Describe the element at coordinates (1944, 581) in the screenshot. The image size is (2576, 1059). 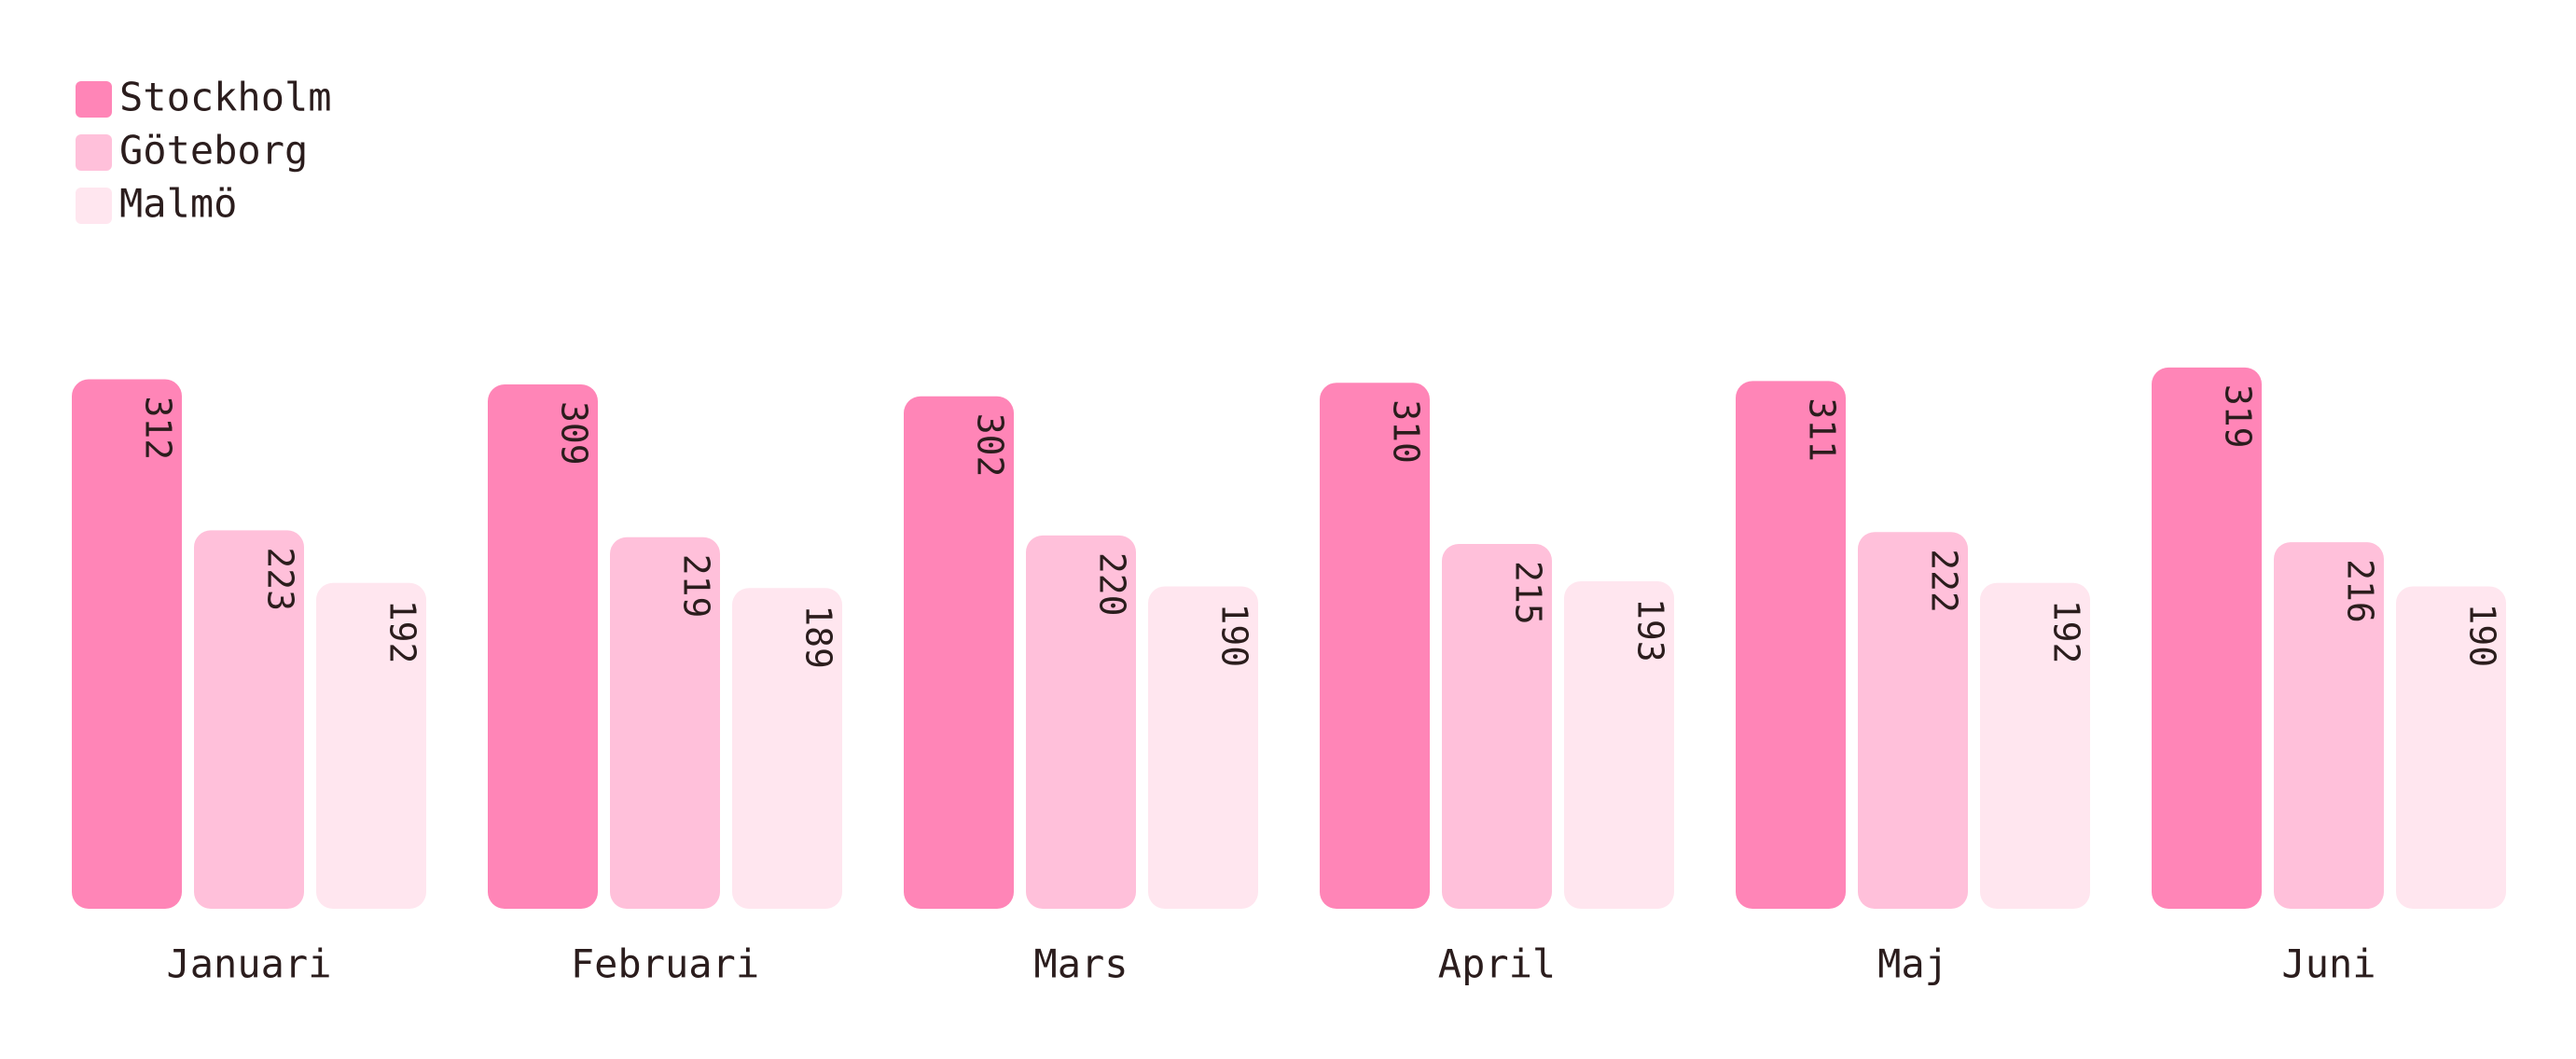
I see `value-label: 222` at that location.